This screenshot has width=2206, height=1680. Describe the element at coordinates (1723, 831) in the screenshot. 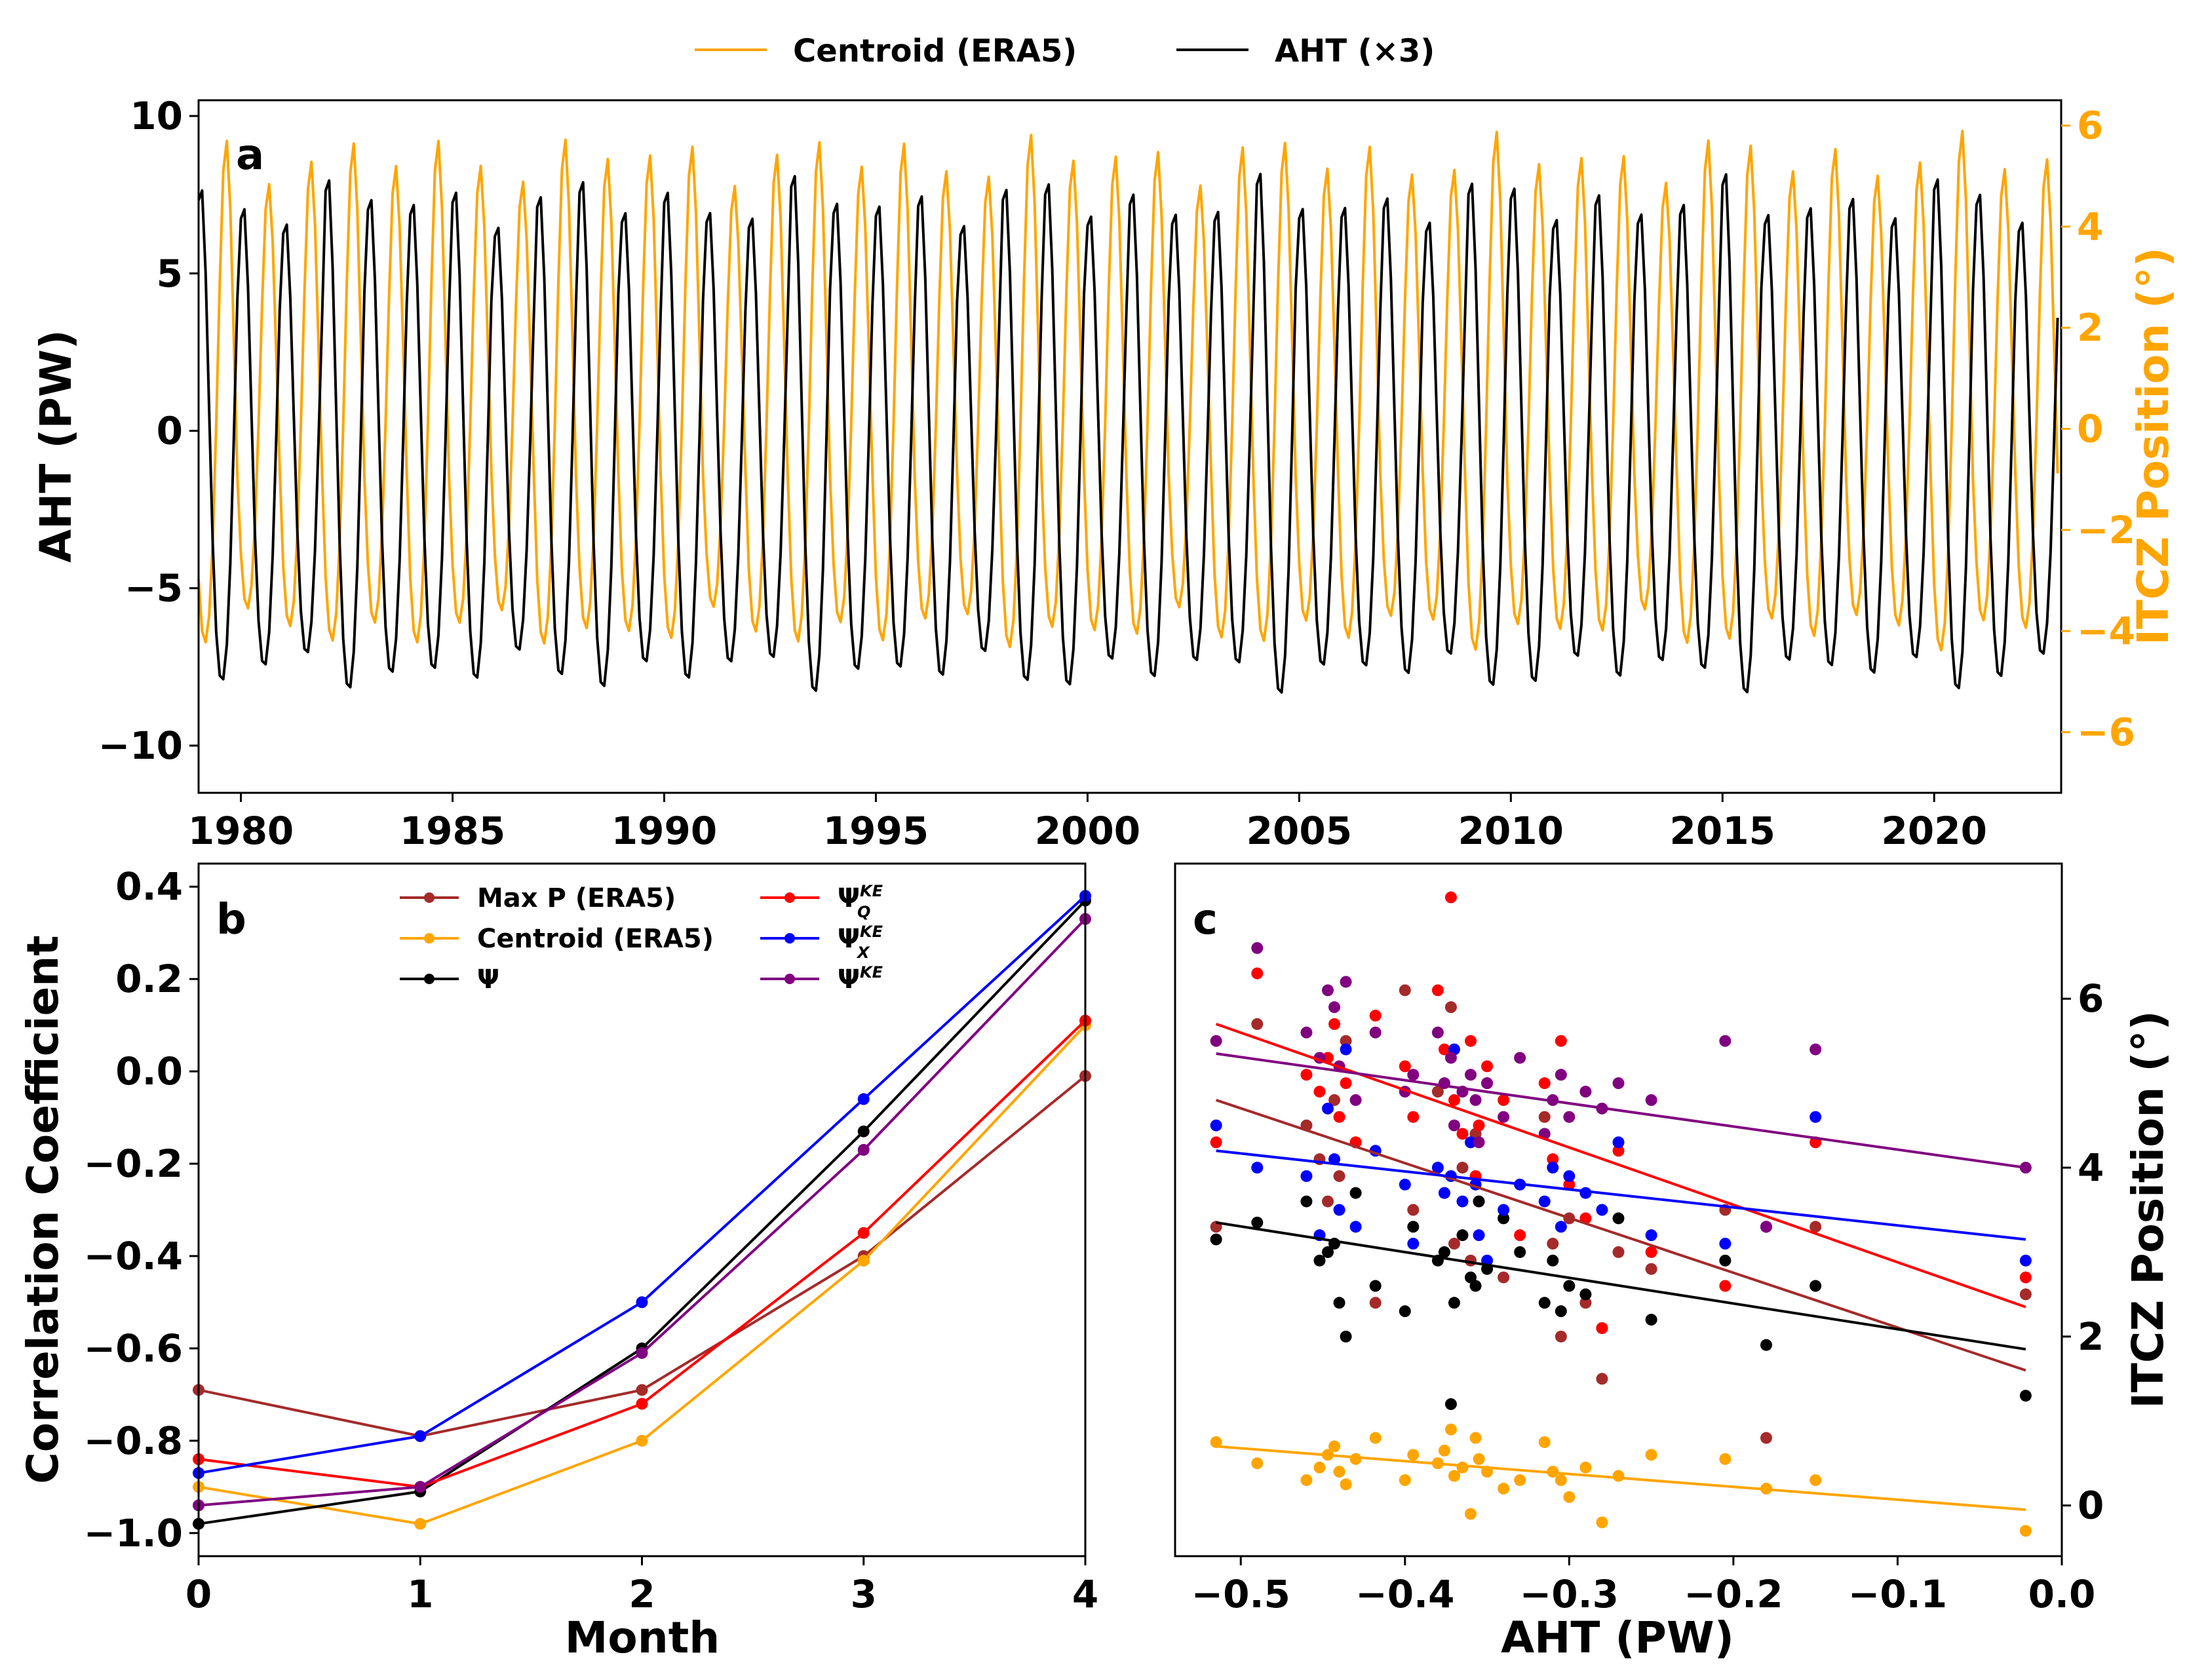

I see `x-tick-label: 2015` at that location.